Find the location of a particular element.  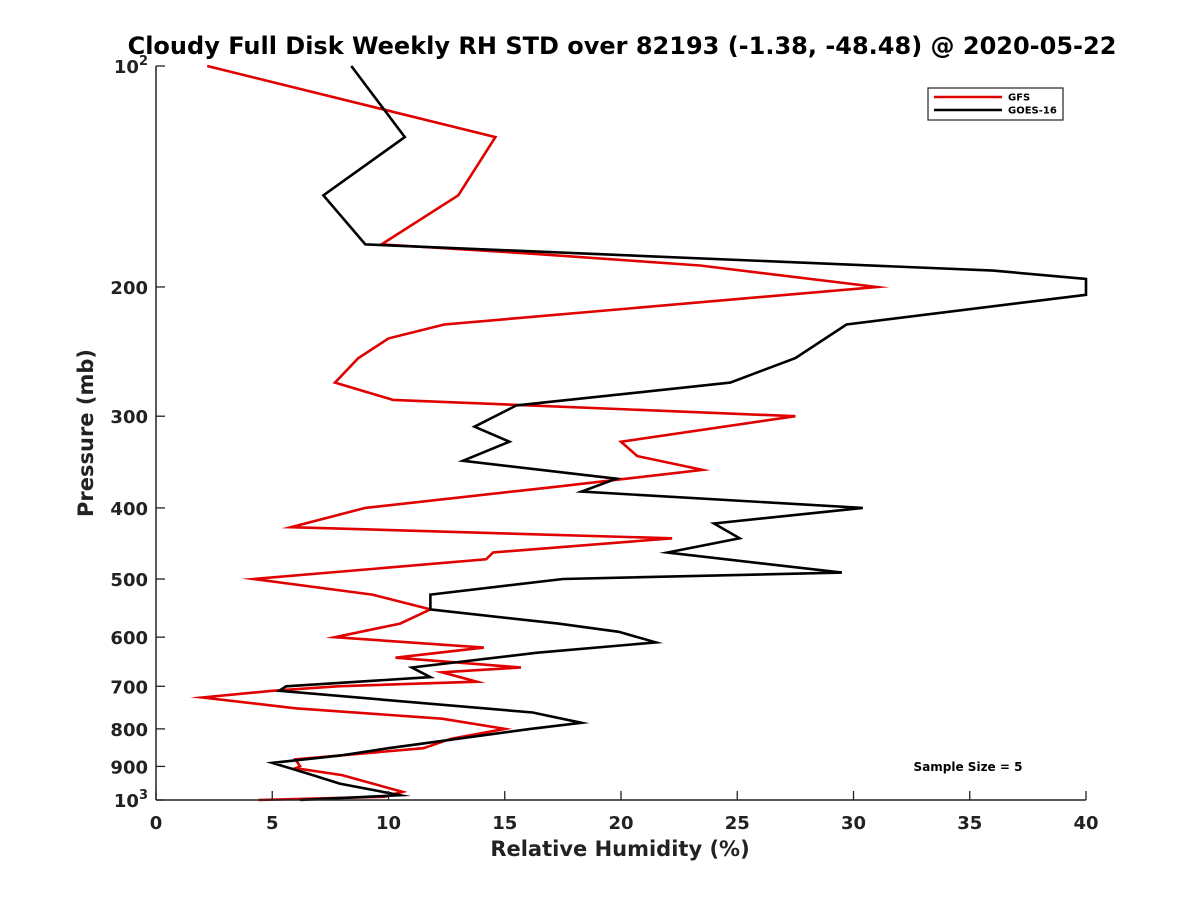

legend: GFS GOES-16 is located at coordinates (995, 104).